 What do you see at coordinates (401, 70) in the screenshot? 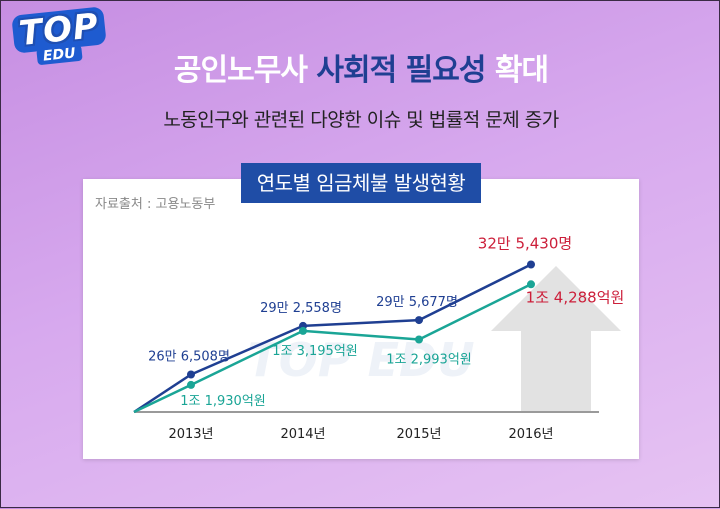
I see `headline-part-2: 사회적 필요성` at bounding box center [401, 70].